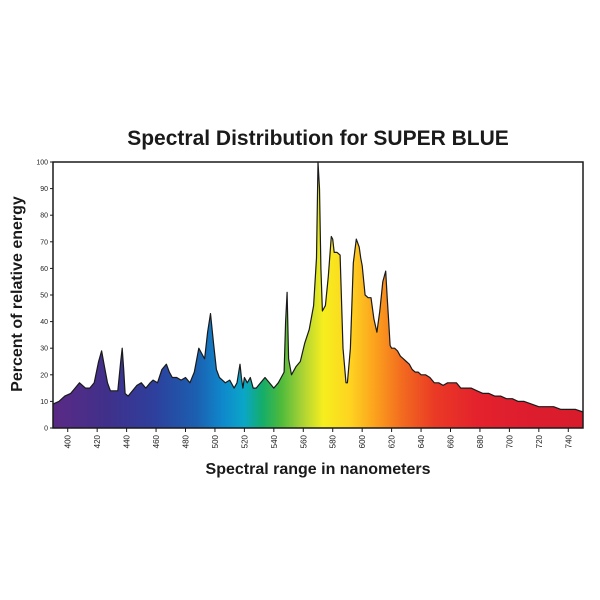 This screenshot has height=600, width=600. Describe the element at coordinates (44, 242) in the screenshot. I see `y-tick-label: 70` at that location.